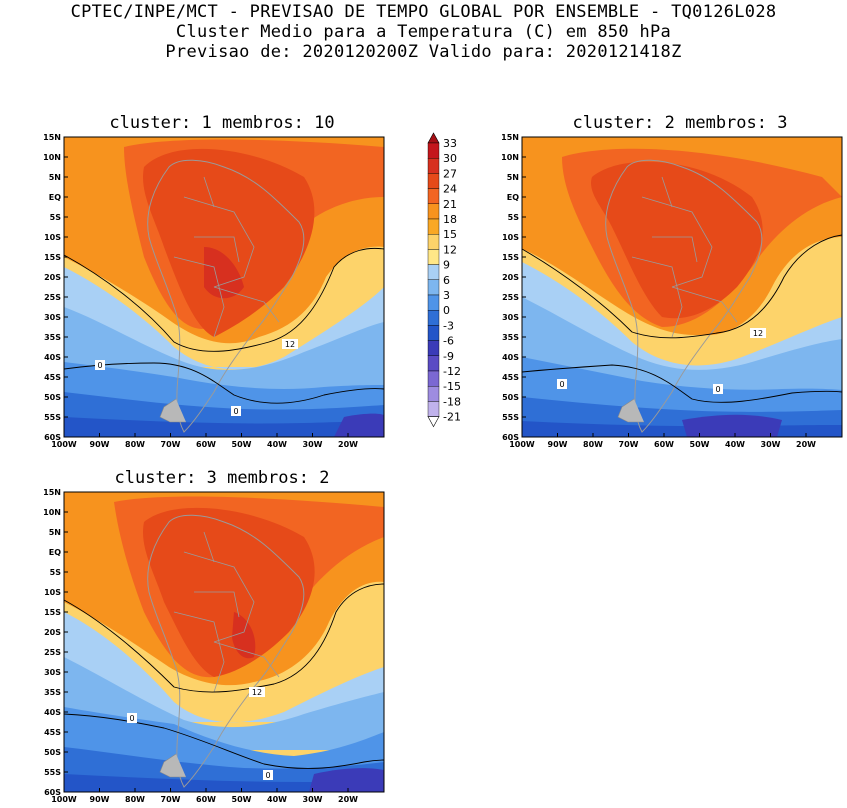 This screenshot has width=847, height=808. I want to click on colorbar-level-label: -6, so click(448, 341).